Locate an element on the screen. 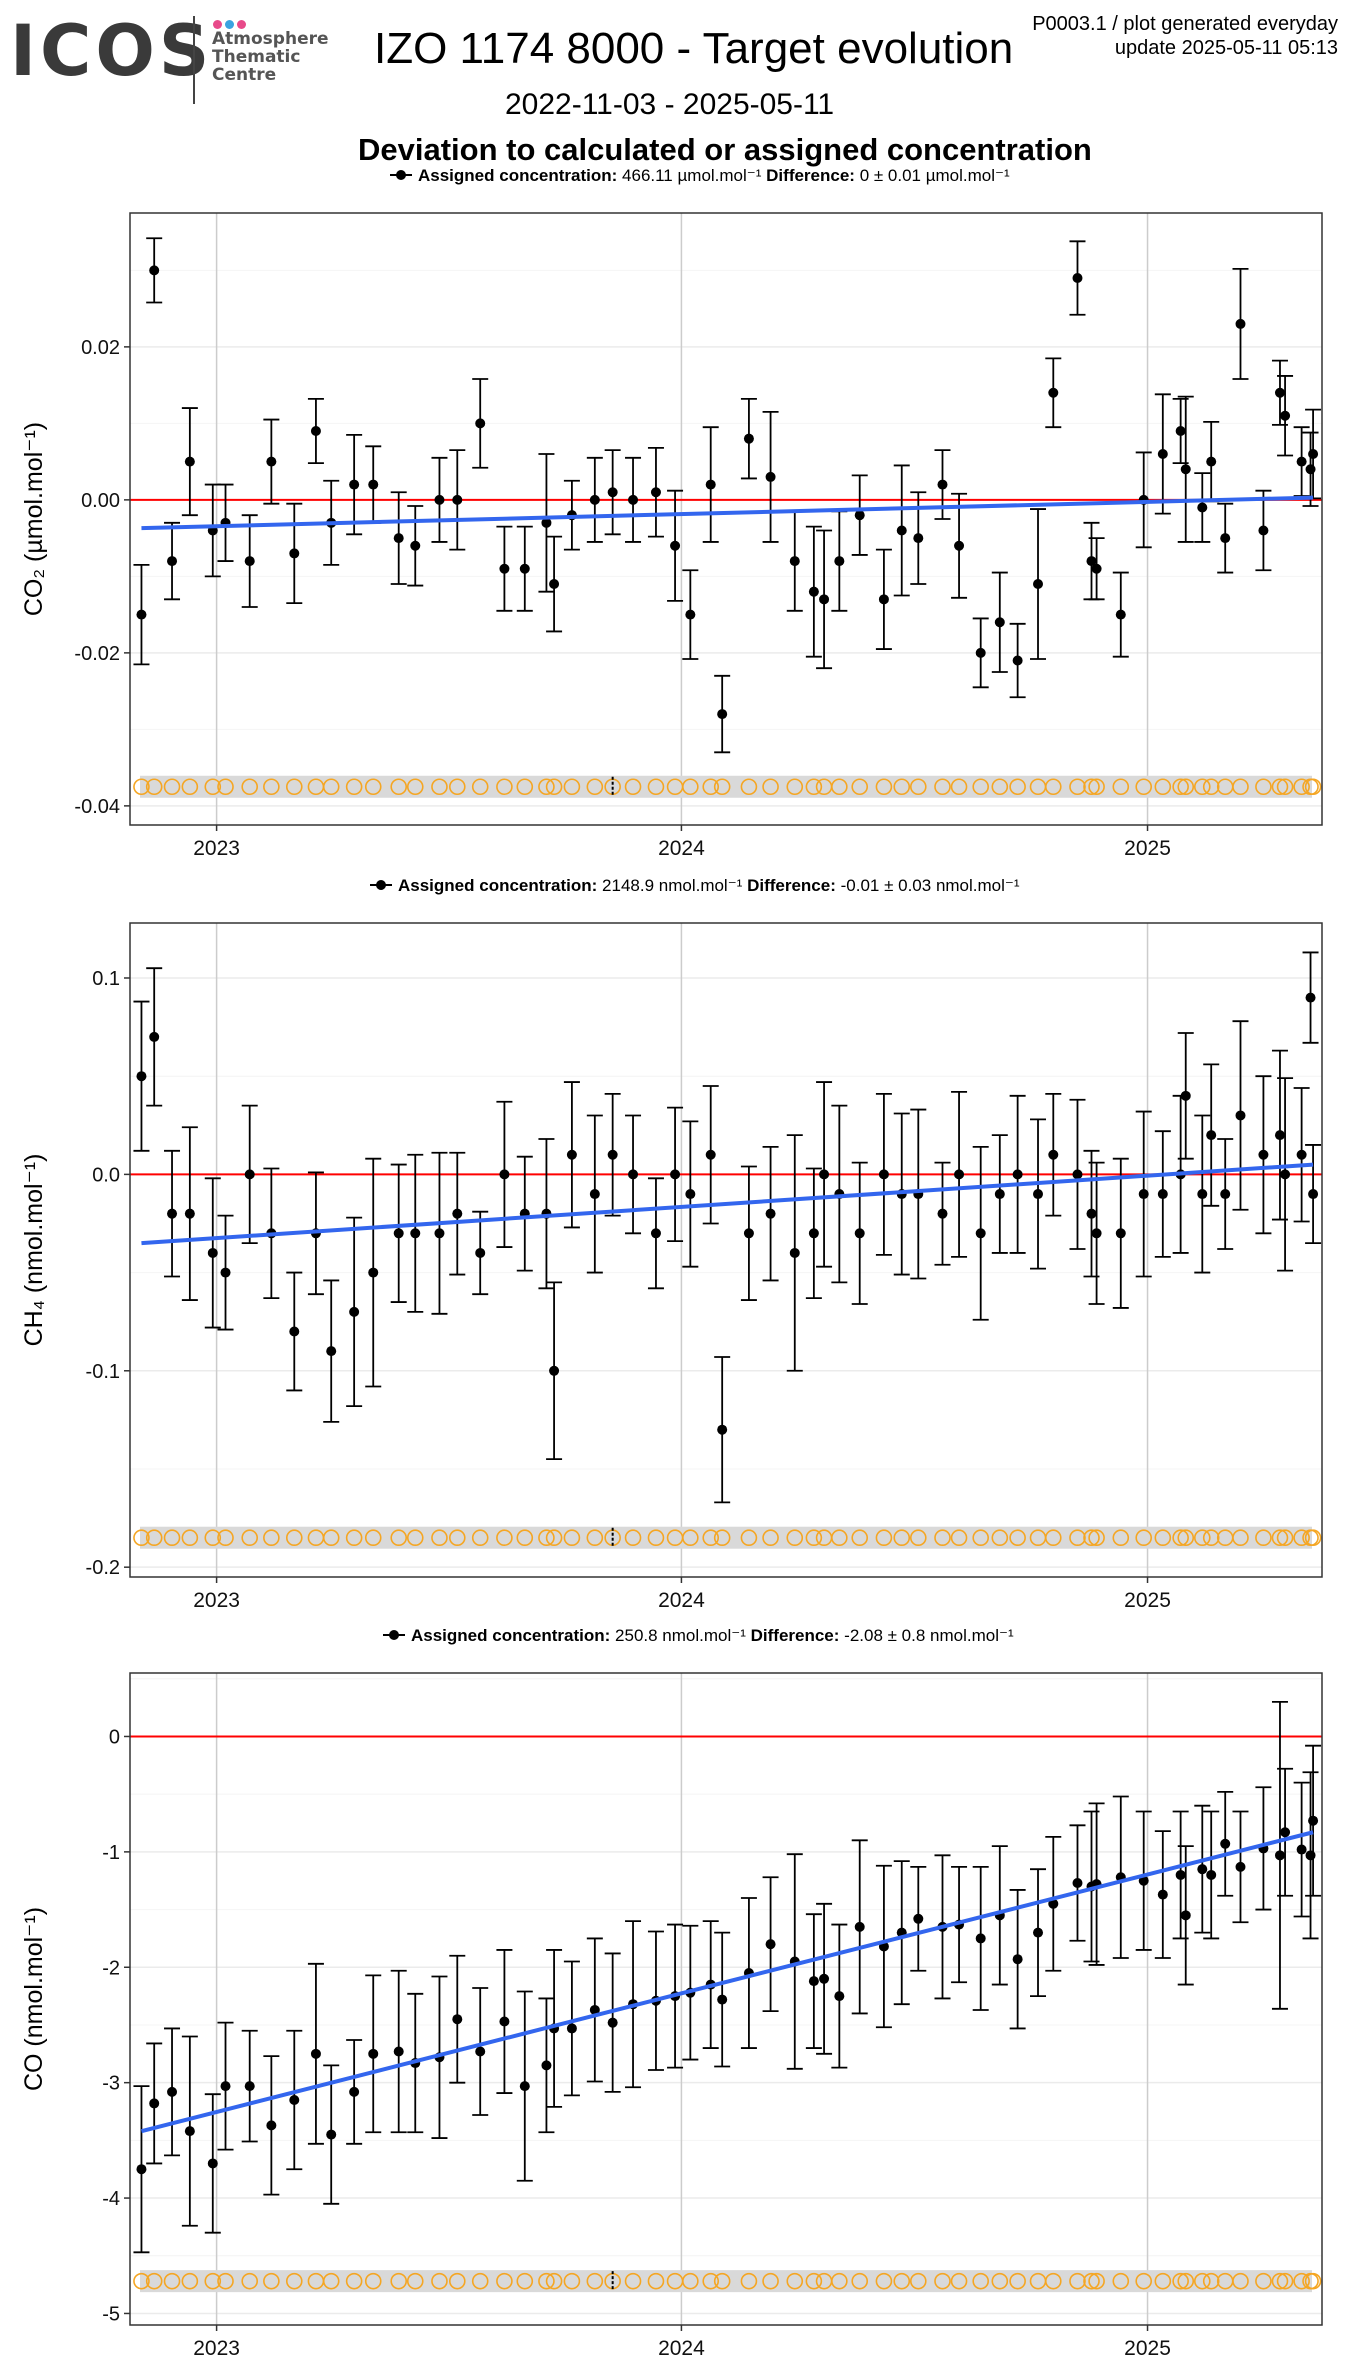  logo-sub-line: Thematic is located at coordinates (256, 57).